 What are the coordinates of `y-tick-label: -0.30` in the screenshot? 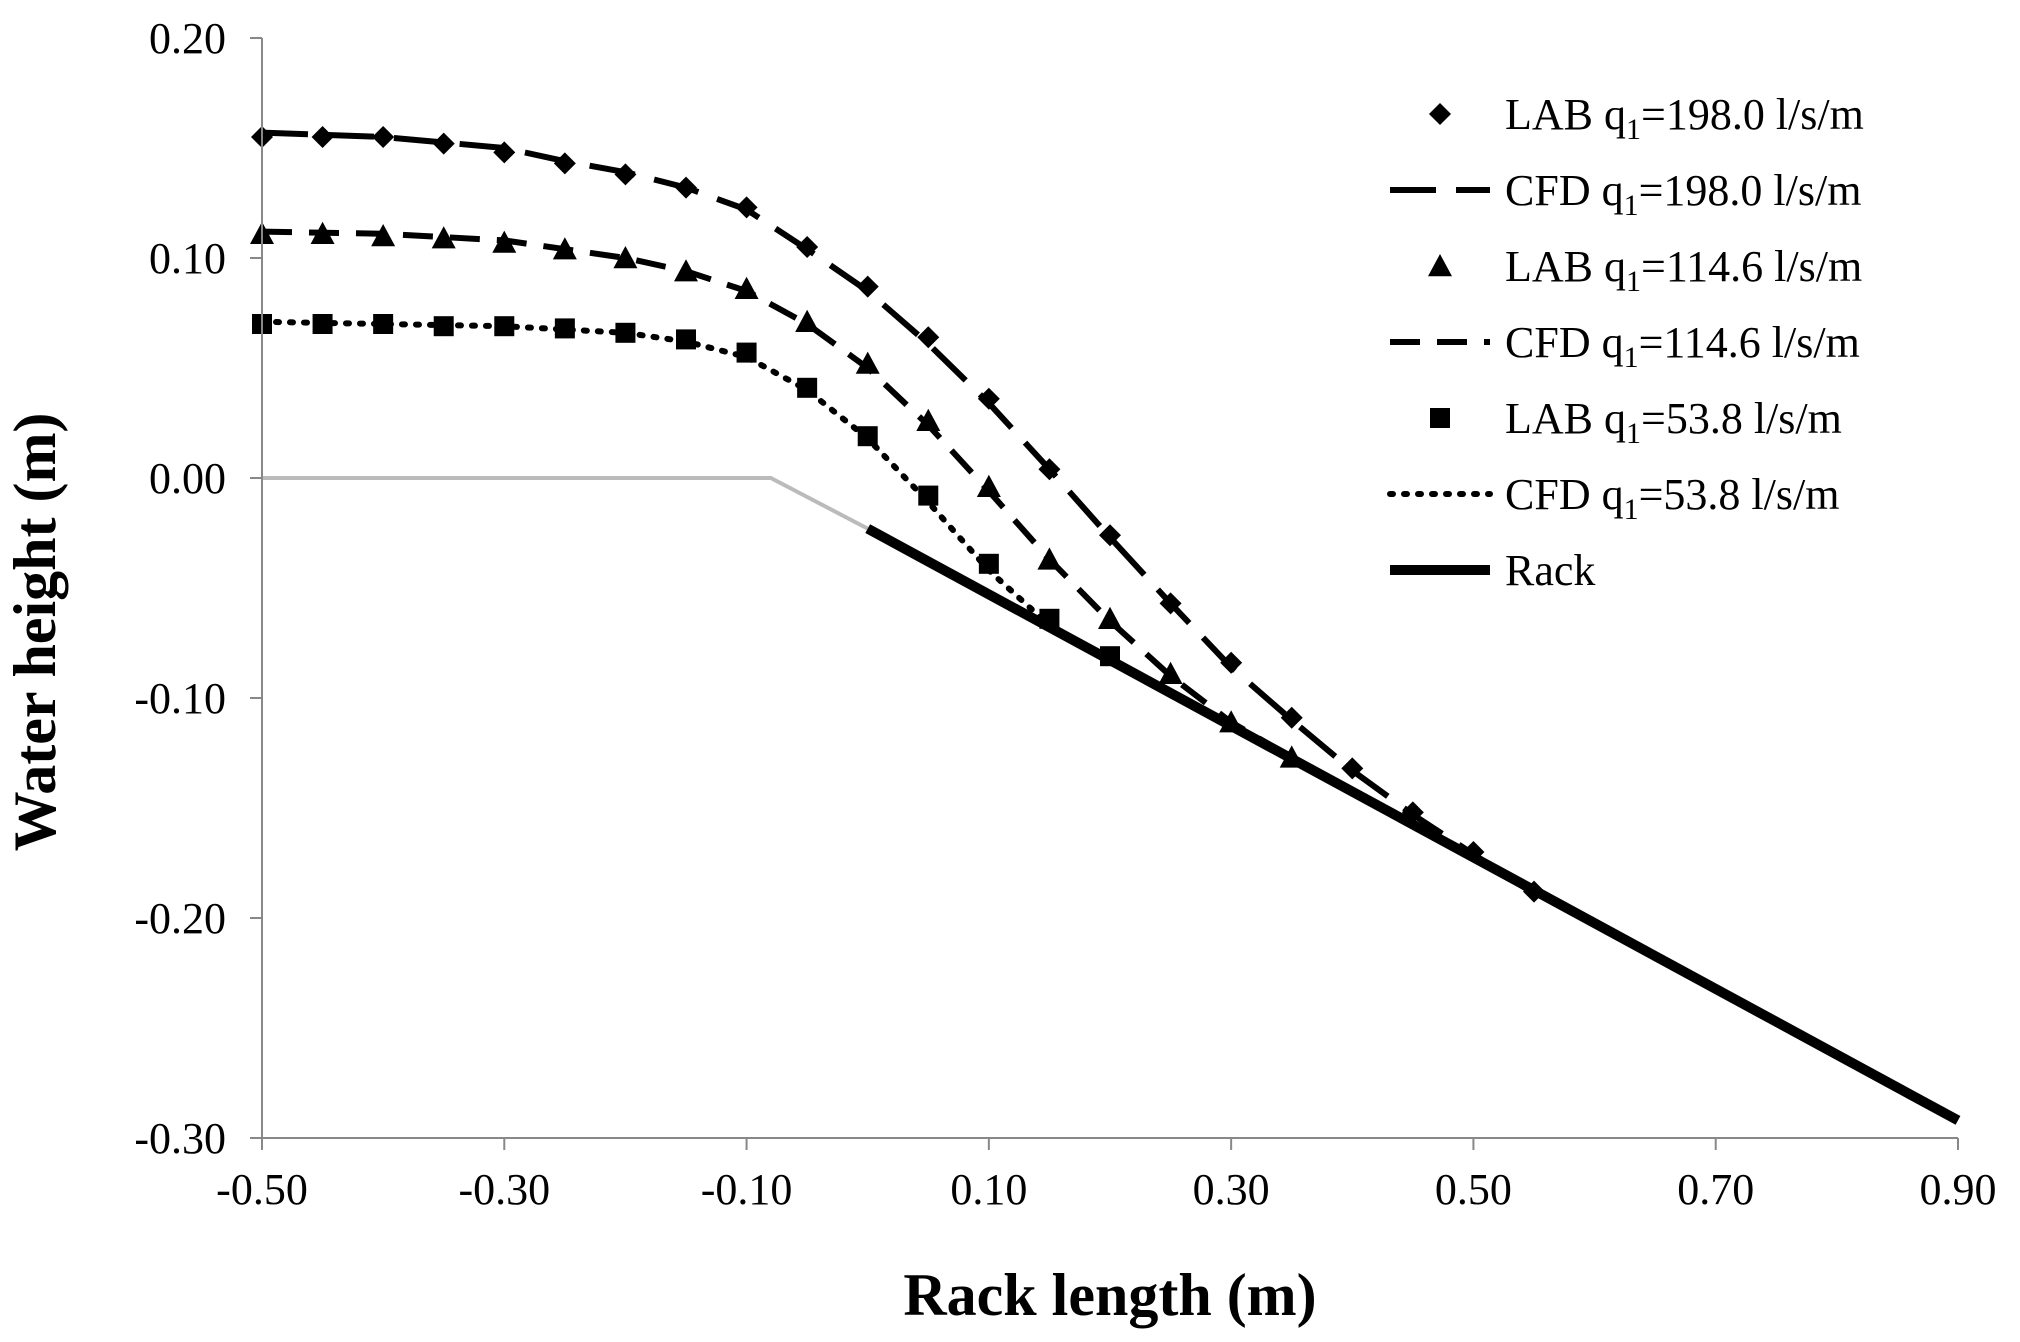 It's located at (180, 1138).